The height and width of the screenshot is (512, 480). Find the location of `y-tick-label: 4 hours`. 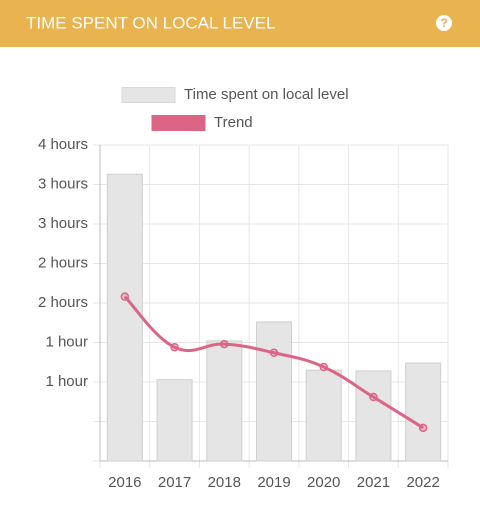

y-tick-label: 4 hours is located at coordinates (63, 144).